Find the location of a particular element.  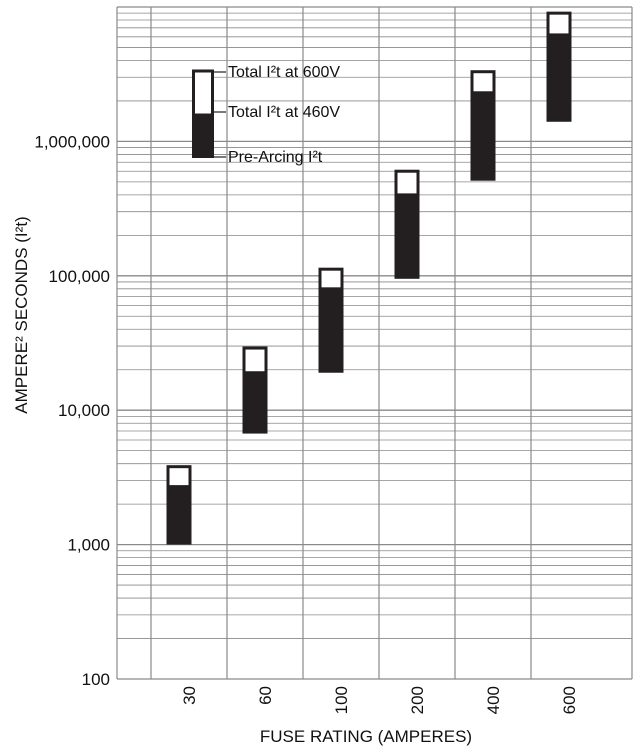

legend-swatch-600v is located at coordinates (203, 93).